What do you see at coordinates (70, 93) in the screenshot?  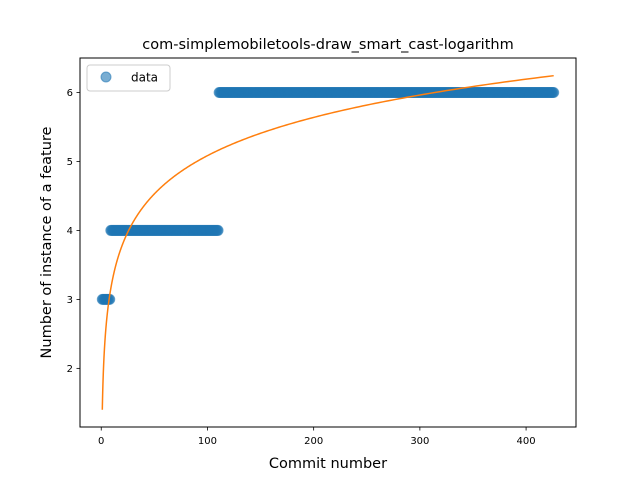 I see `y-tick-label: 6` at bounding box center [70, 93].